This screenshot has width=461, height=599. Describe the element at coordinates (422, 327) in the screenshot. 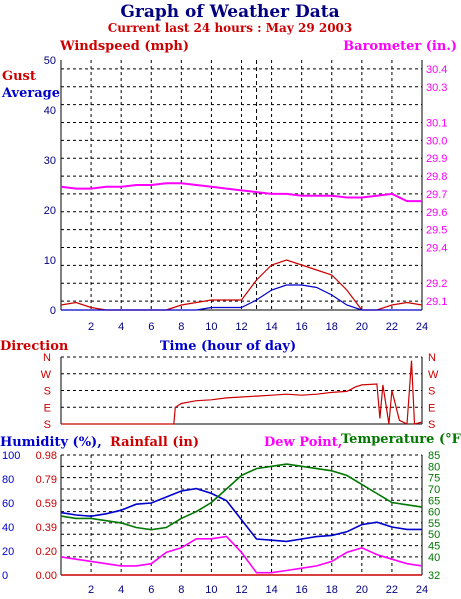

I see `wind-time-tick-label: 24` at that location.